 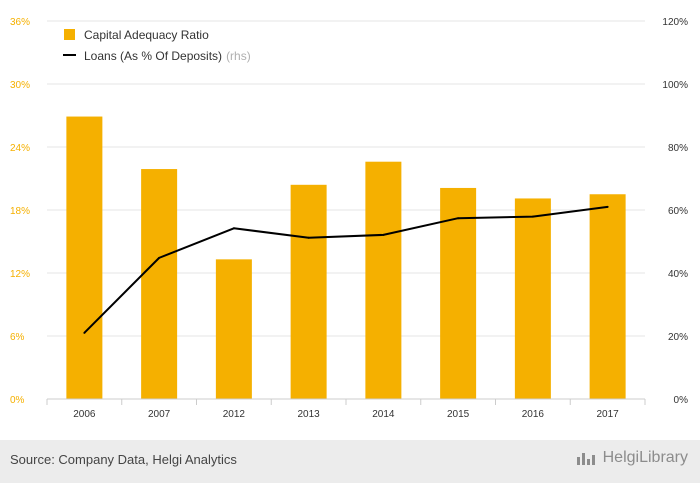 What do you see at coordinates (20, 85) in the screenshot?
I see `y-left-tick-label: 30%` at bounding box center [20, 85].